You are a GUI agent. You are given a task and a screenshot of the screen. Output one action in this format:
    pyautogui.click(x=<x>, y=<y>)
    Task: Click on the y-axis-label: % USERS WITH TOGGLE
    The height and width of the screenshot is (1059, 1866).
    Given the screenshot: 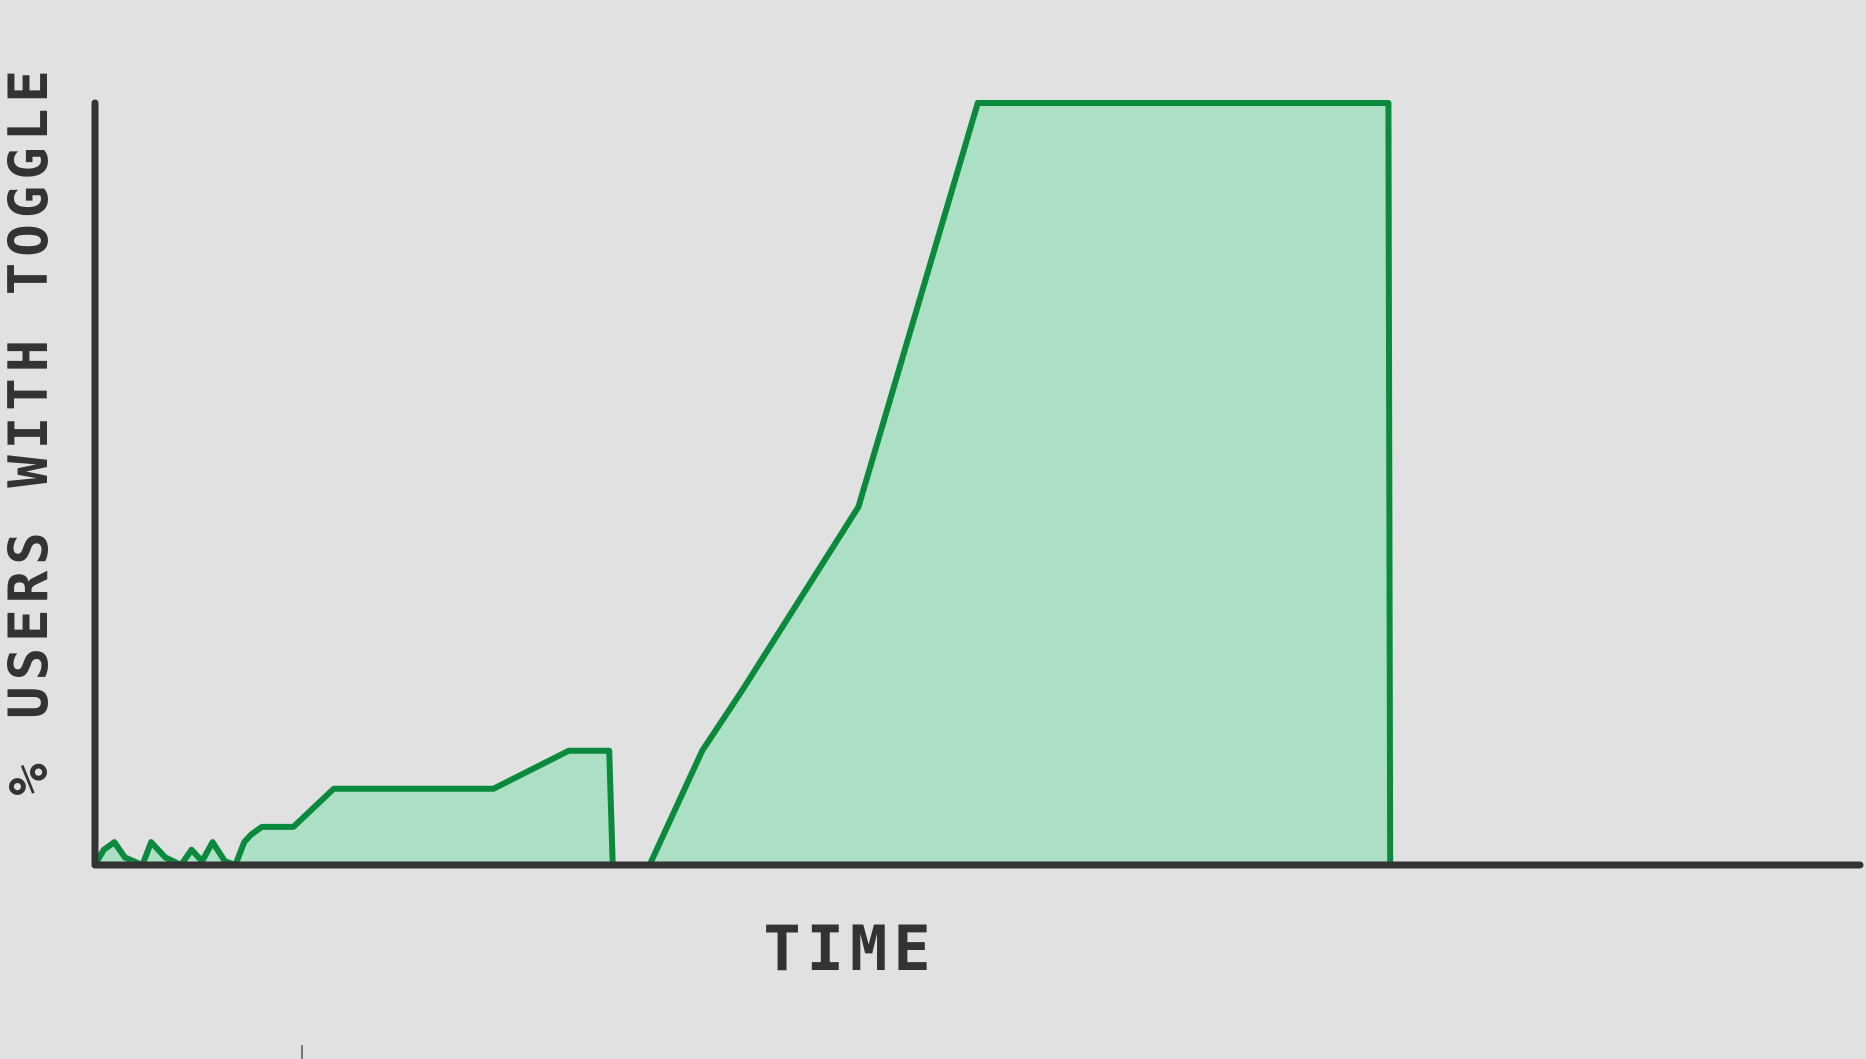 What is the action you would take?
    pyautogui.click(x=30, y=430)
    